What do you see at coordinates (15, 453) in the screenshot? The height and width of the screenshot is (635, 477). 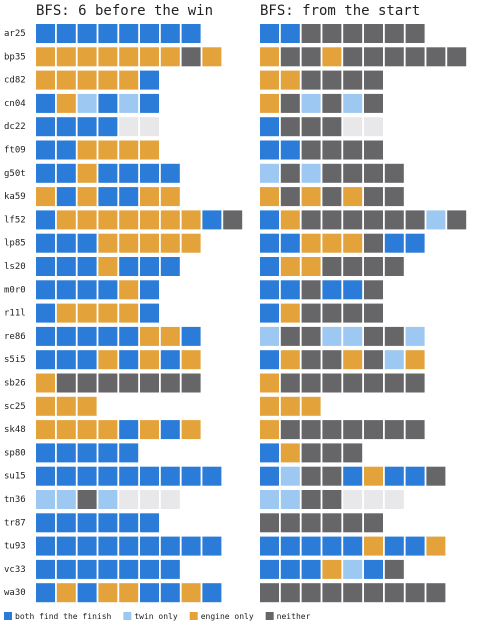 I see `row-label: sp80` at bounding box center [15, 453].